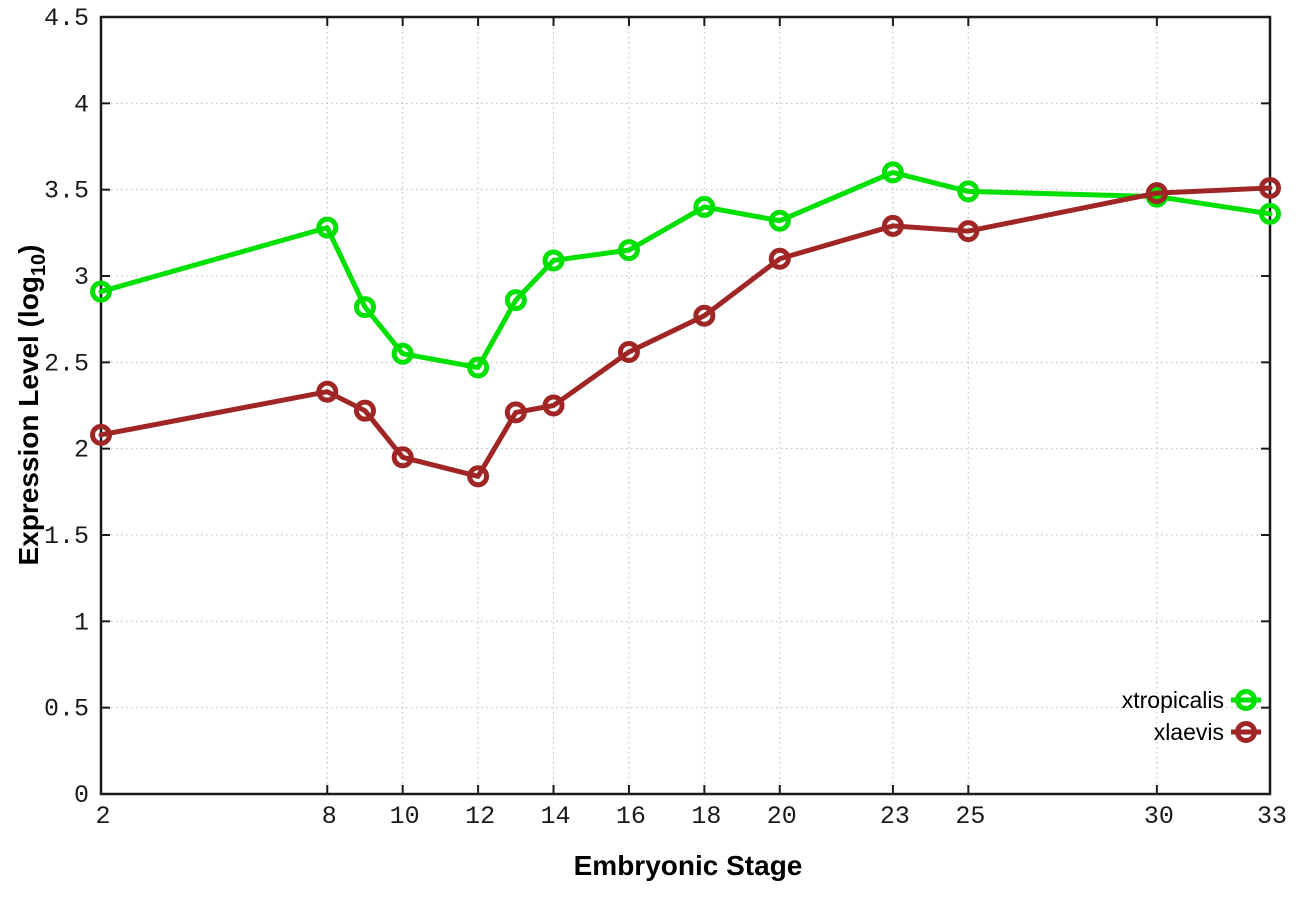 This screenshot has height=907, width=1296. I want to click on x-tick-label: 12, so click(480, 816).